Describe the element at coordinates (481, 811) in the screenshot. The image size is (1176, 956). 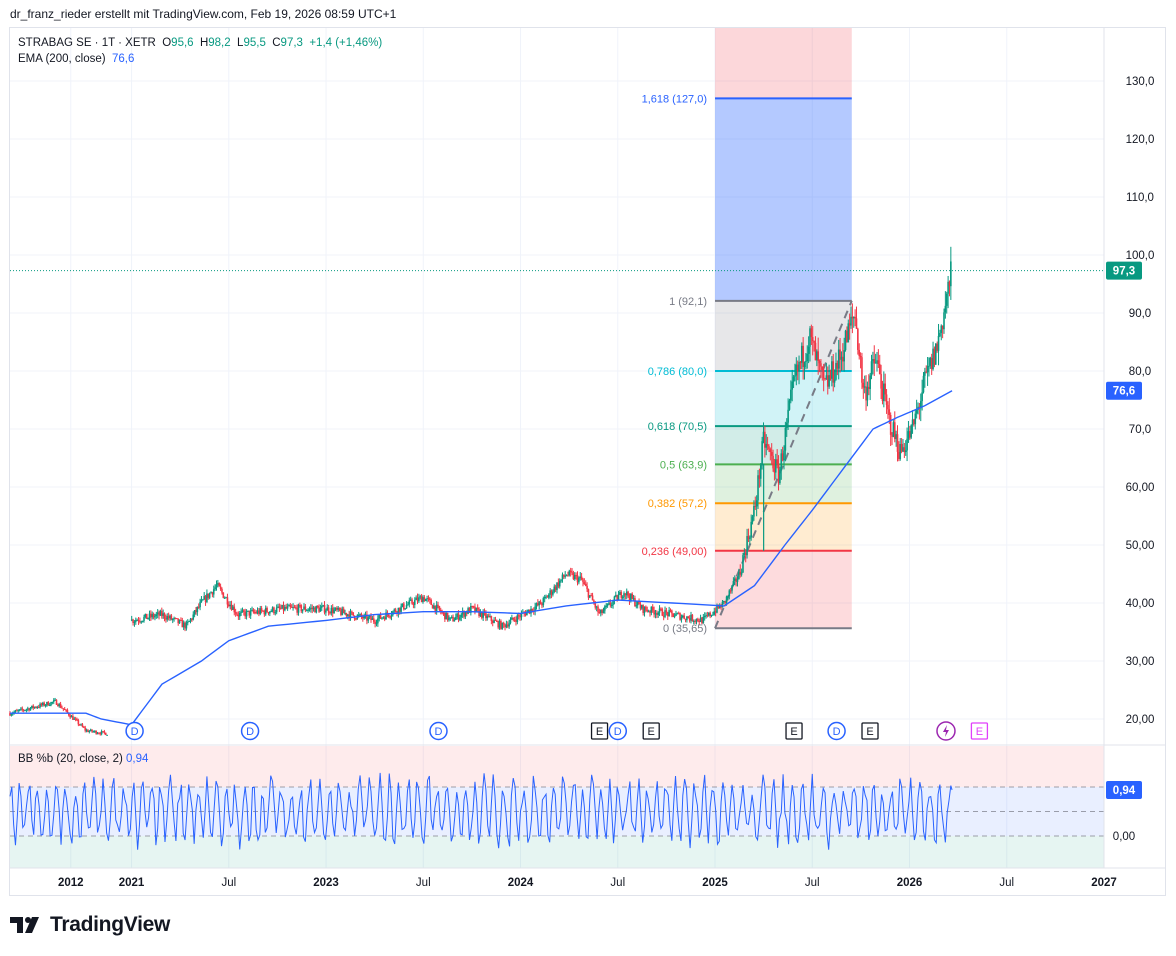
I see `bbpercentb-line` at that location.